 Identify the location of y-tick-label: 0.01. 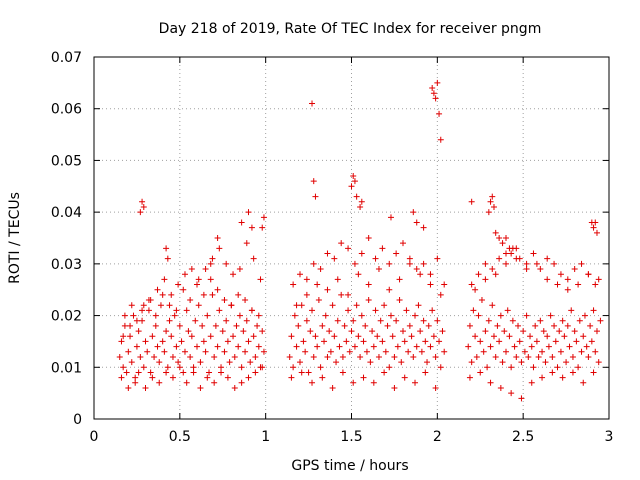
(66, 368).